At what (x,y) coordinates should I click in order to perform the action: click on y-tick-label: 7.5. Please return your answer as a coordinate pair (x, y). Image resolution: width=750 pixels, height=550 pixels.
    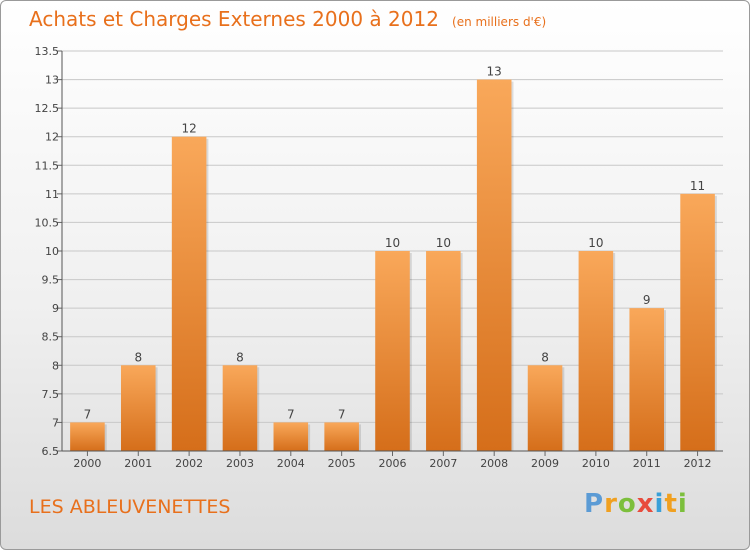
    Looking at the image, I should click on (51, 394).